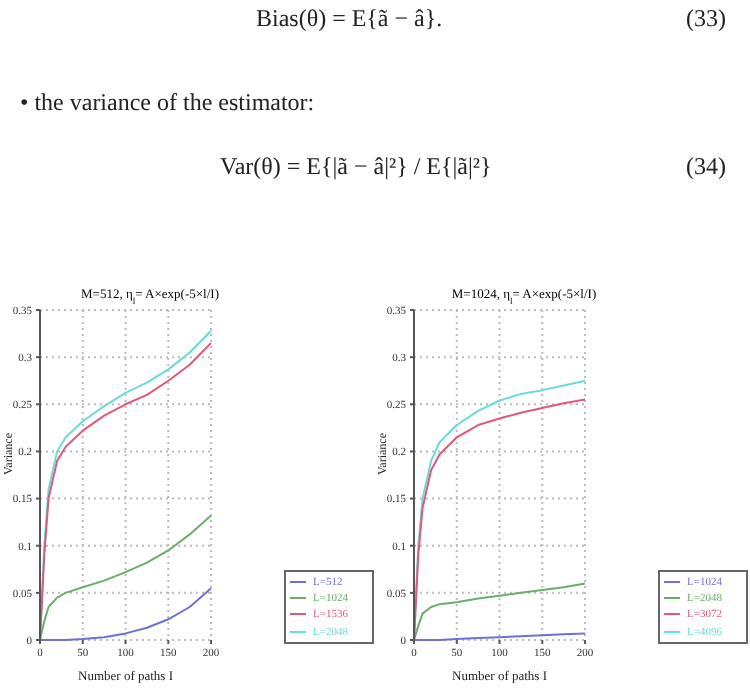  I want to click on text: Bias(θ) = E{ã − â}., so click(349, 19).